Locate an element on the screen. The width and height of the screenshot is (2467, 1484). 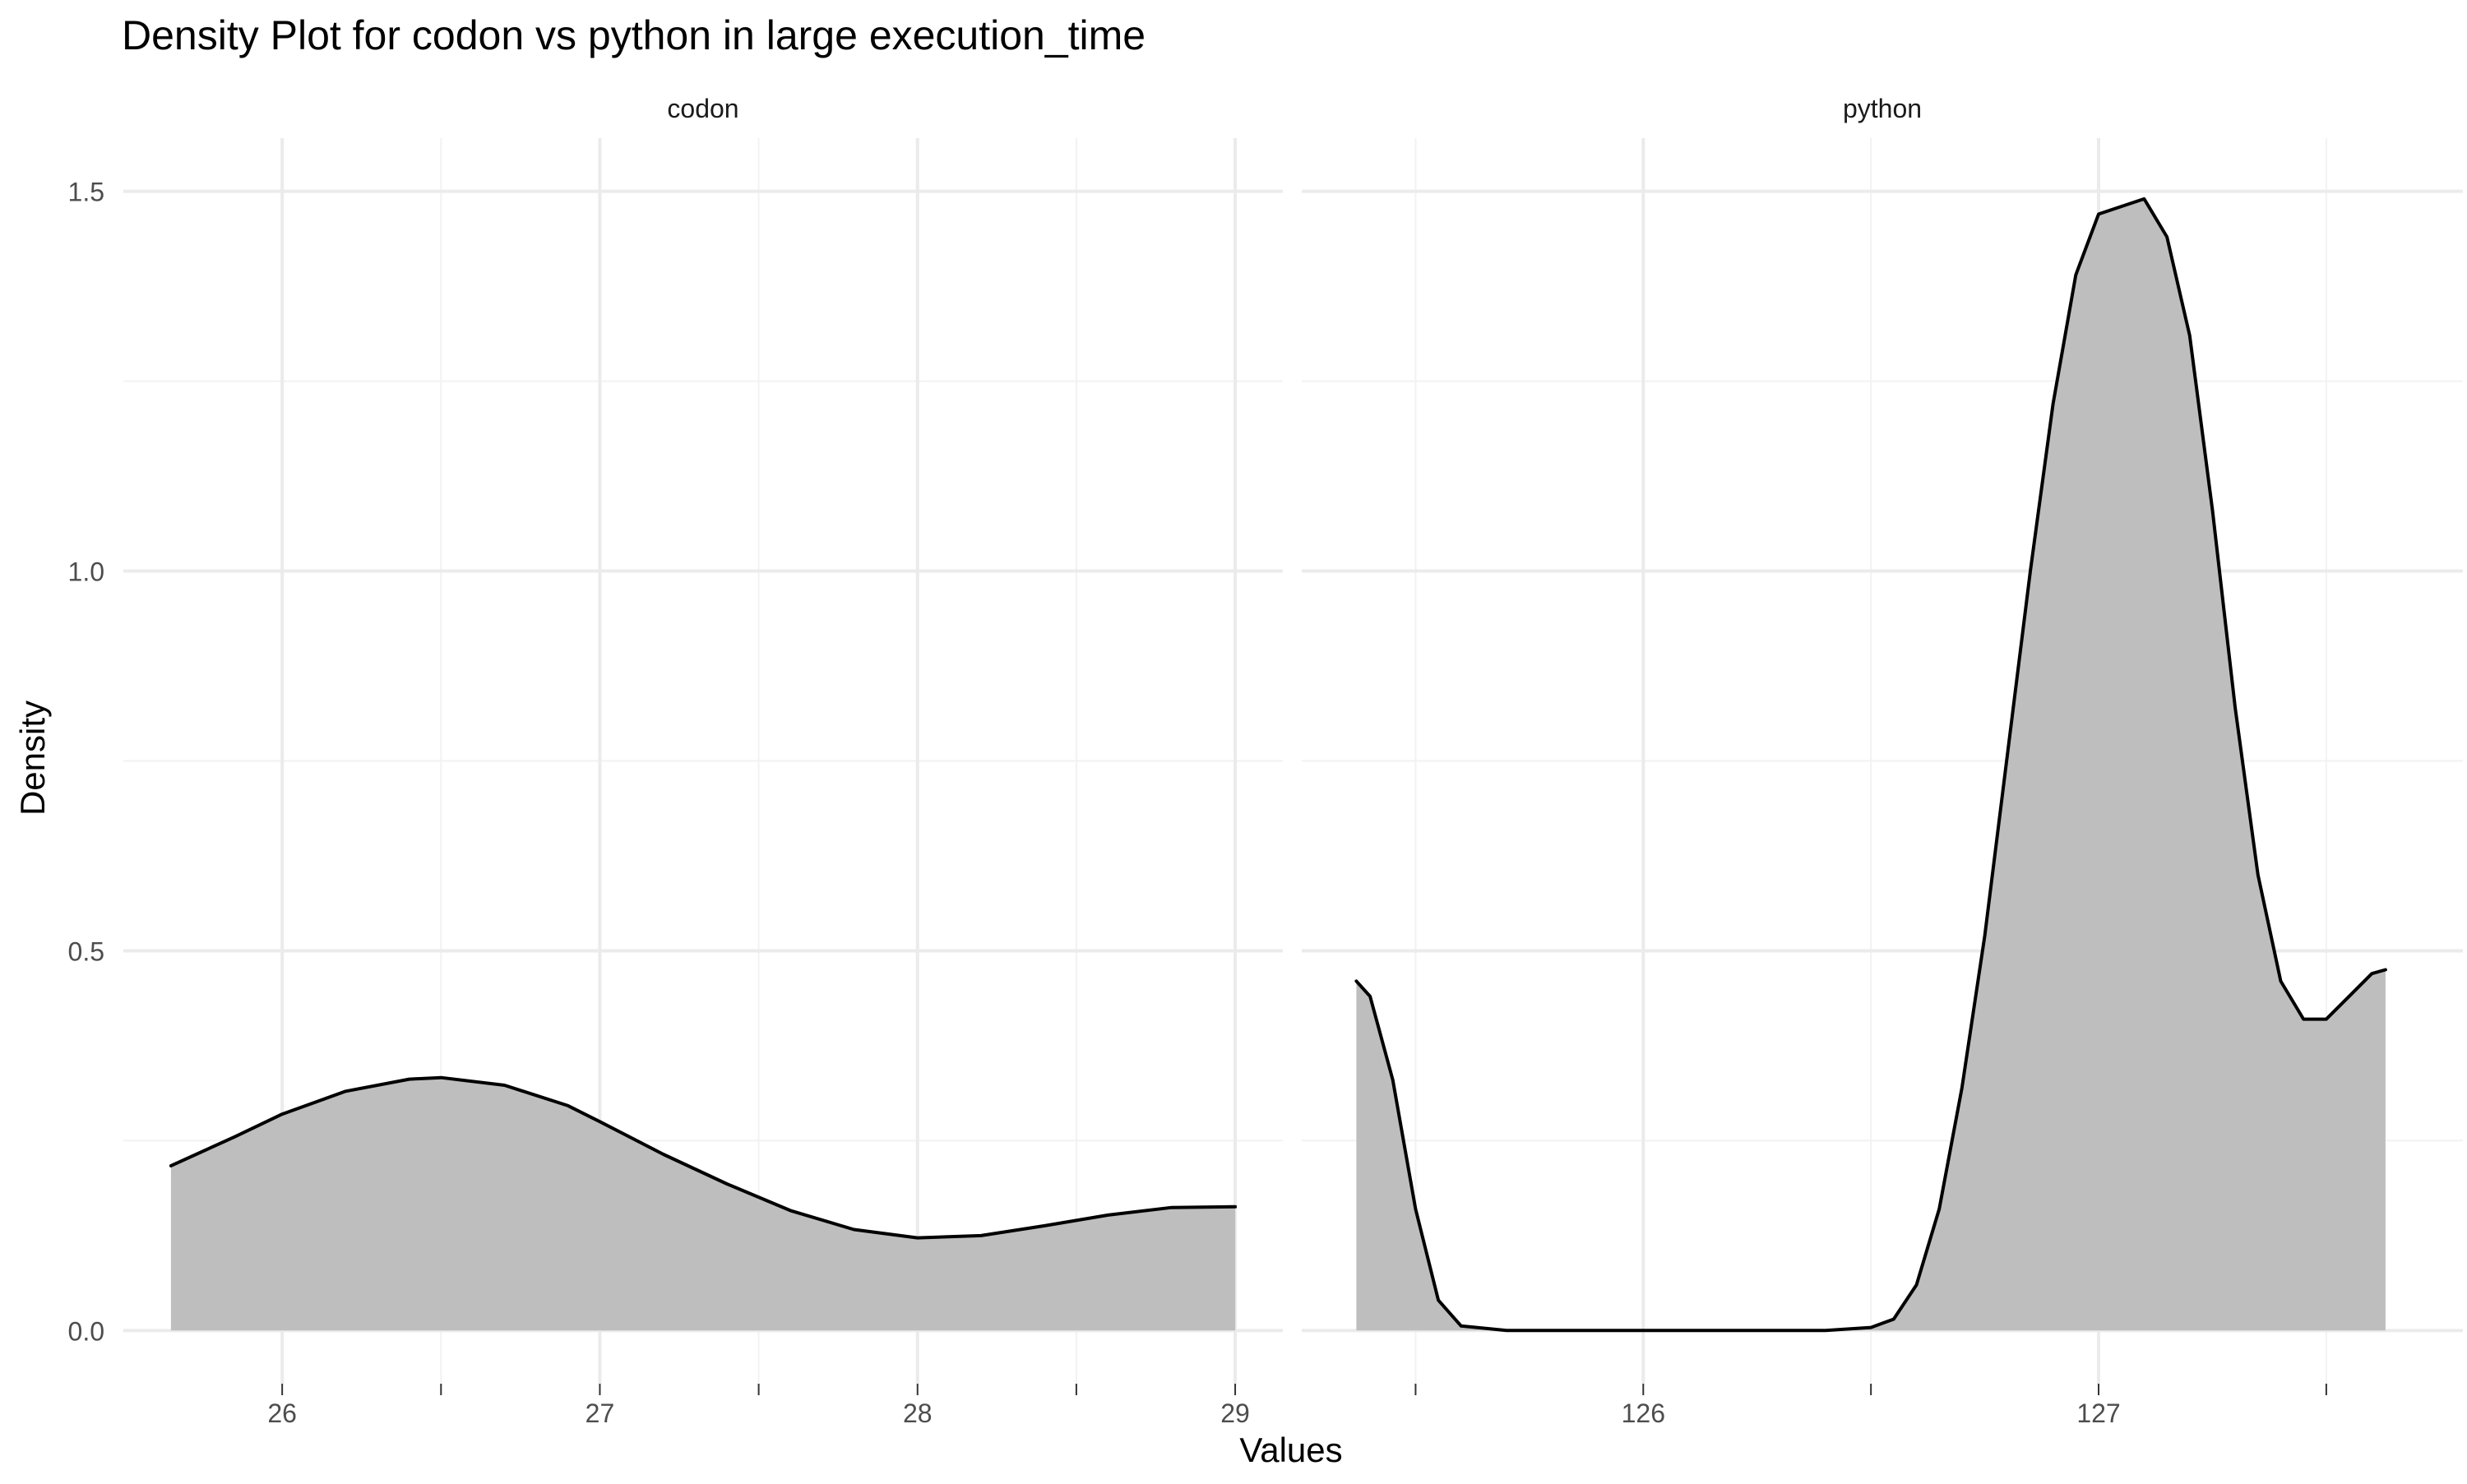
y-tick-label: 0.5 is located at coordinates (86, 951).